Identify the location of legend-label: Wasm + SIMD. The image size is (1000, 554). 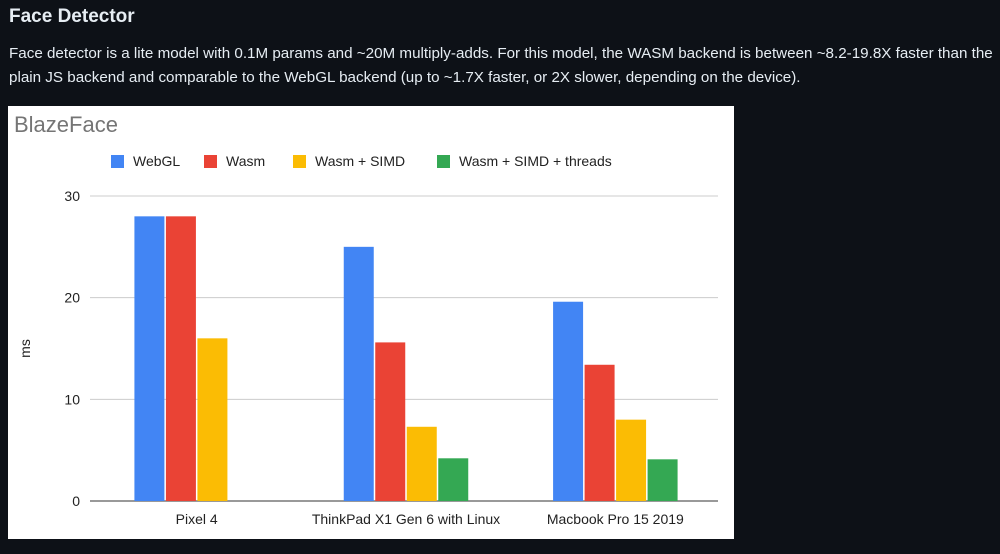
(360, 161).